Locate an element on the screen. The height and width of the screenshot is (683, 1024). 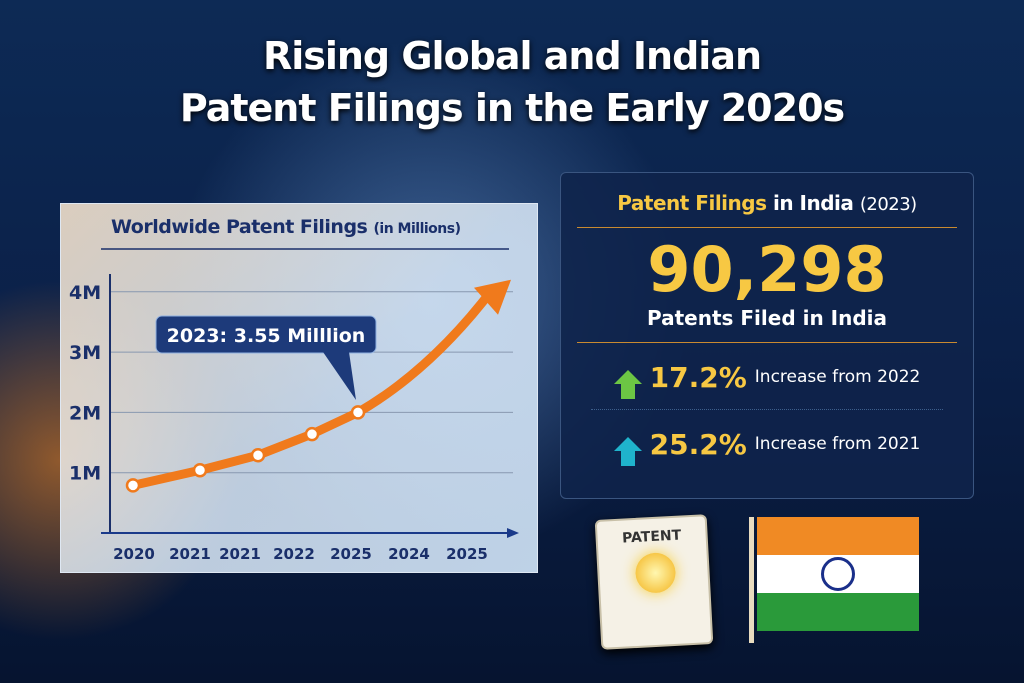
india-flag-icon is located at coordinates (834, 580).